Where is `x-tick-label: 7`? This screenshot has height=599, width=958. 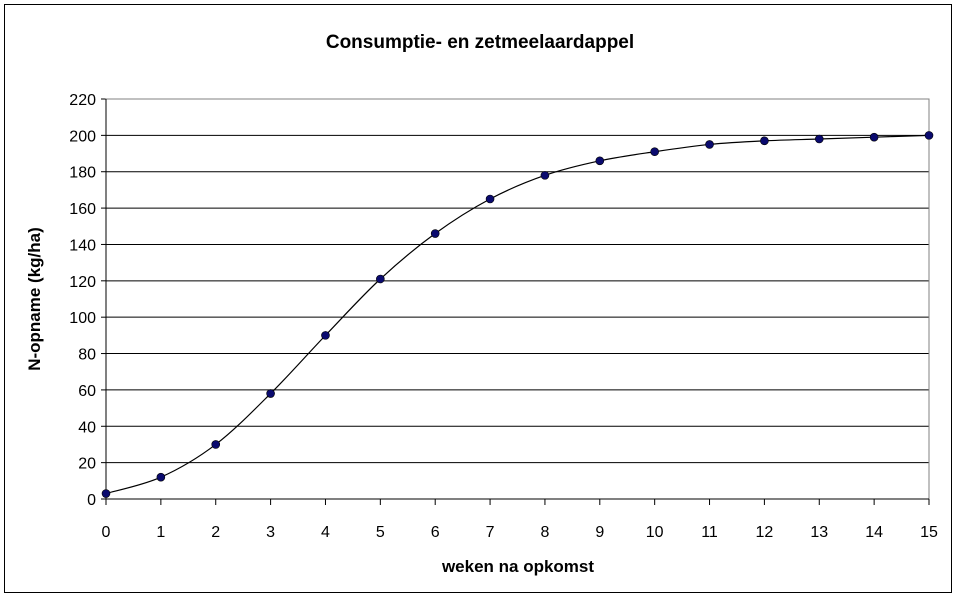
x-tick-label: 7 is located at coordinates (490, 532).